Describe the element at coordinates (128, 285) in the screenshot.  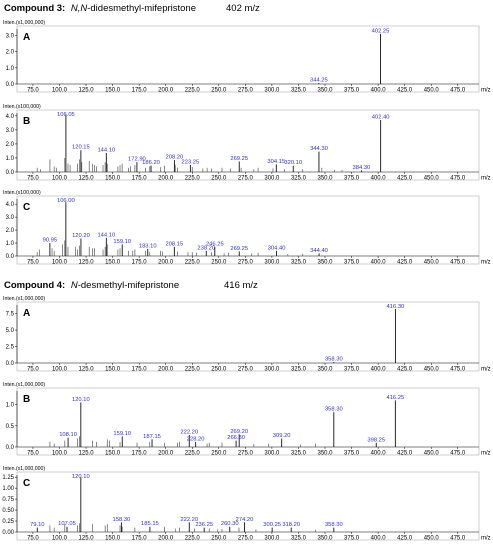
I see `compound-4-name-rest: -desmethyl-mifepristone` at that location.